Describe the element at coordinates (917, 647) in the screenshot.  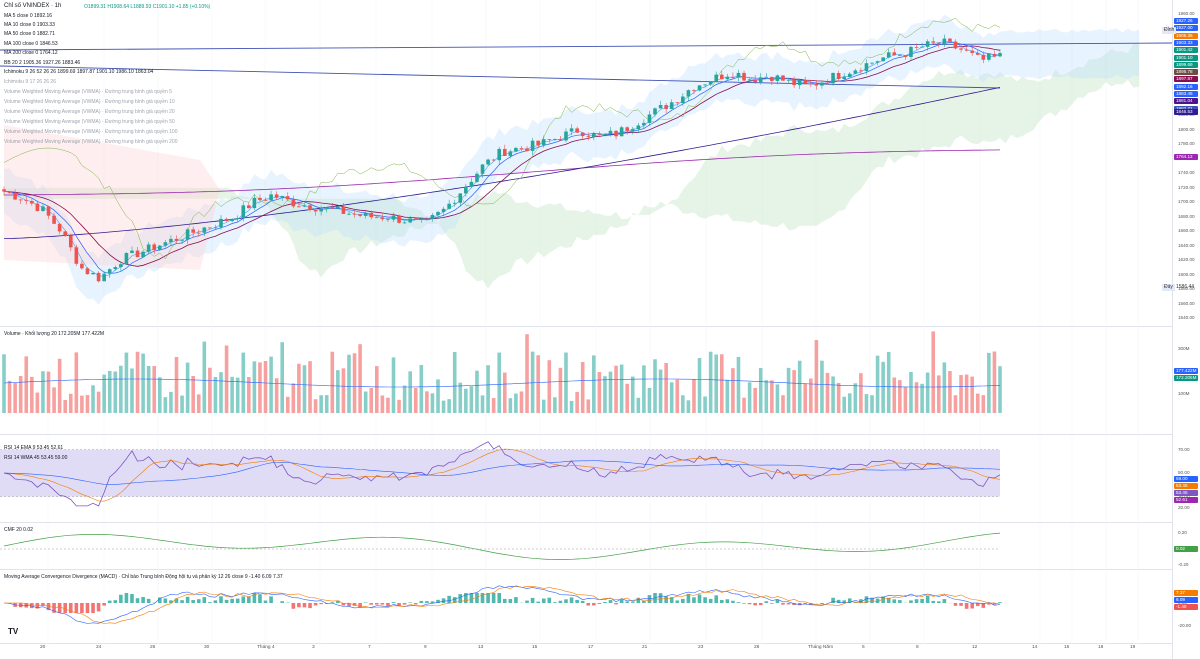
I see `x-tick: 8` at that location.